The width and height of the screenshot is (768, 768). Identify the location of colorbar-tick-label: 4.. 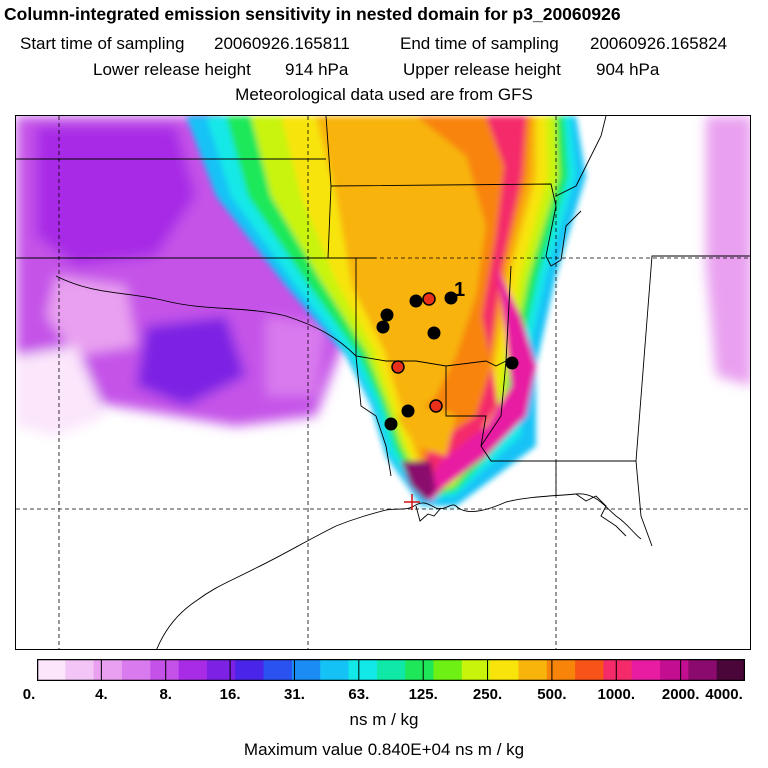
(101, 694).